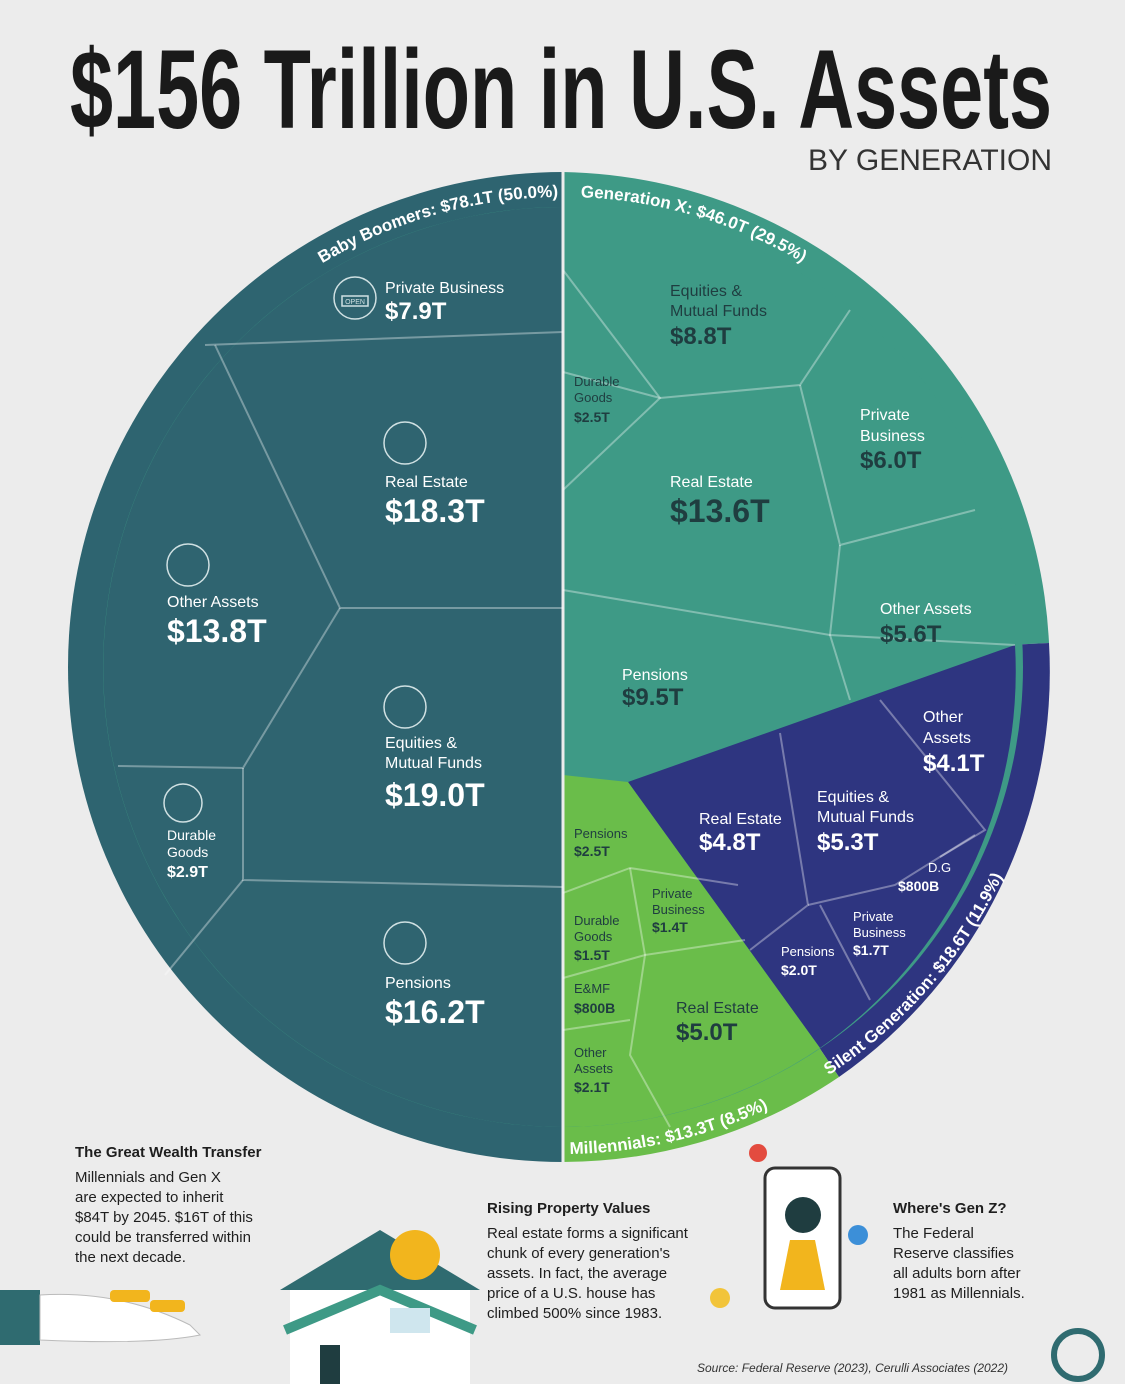  Describe the element at coordinates (130, 1257) in the screenshot. I see `note-text: the next decade.` at that location.